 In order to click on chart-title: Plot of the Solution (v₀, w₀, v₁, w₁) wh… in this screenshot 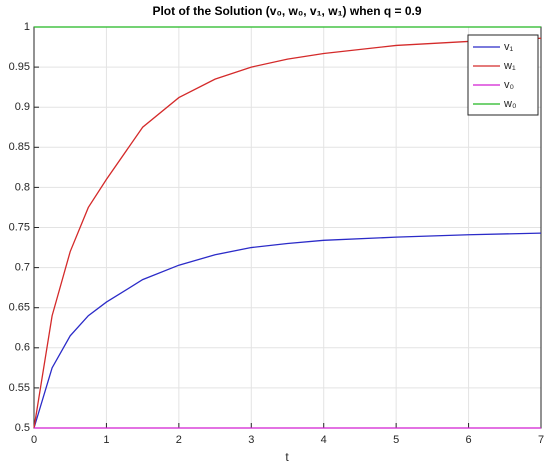, I will do `click(286, 11)`.